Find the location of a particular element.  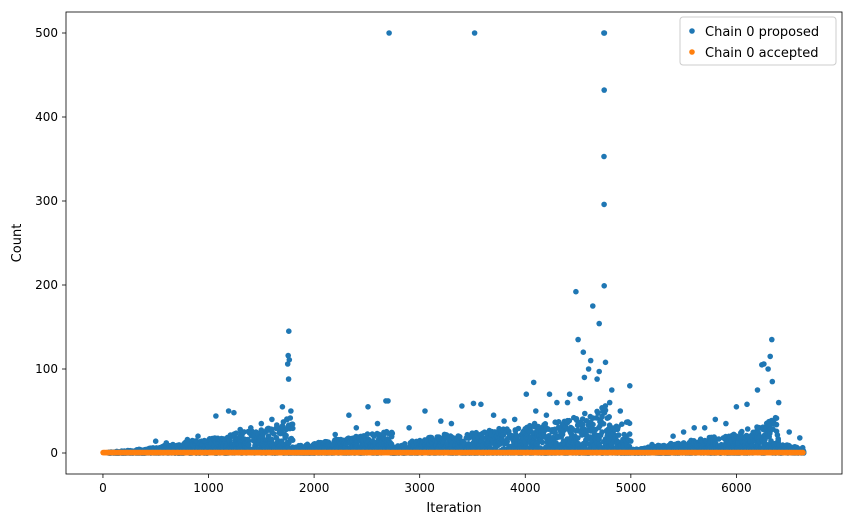

x-tick-label: 3000 is located at coordinates (419, 488).